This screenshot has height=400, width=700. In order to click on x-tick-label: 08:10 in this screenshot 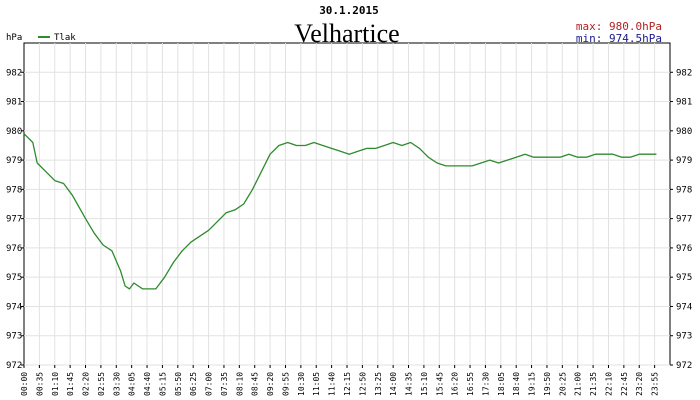, I will do `click(239, 384)`.